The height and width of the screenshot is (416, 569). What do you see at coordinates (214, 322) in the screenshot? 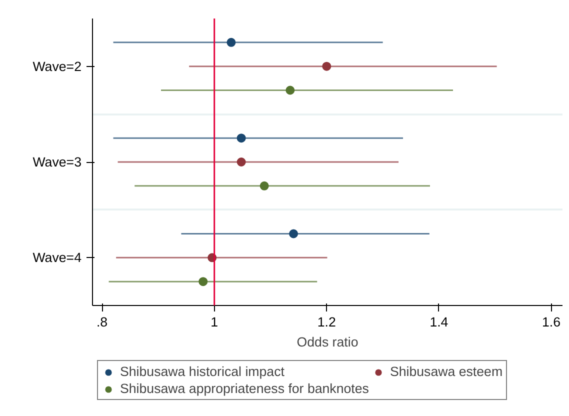
I see `x-tick-label: 1` at bounding box center [214, 322].